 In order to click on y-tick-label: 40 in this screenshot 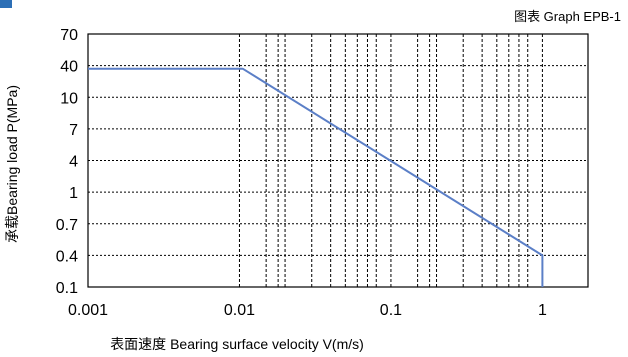, I will do `click(69, 67)`.